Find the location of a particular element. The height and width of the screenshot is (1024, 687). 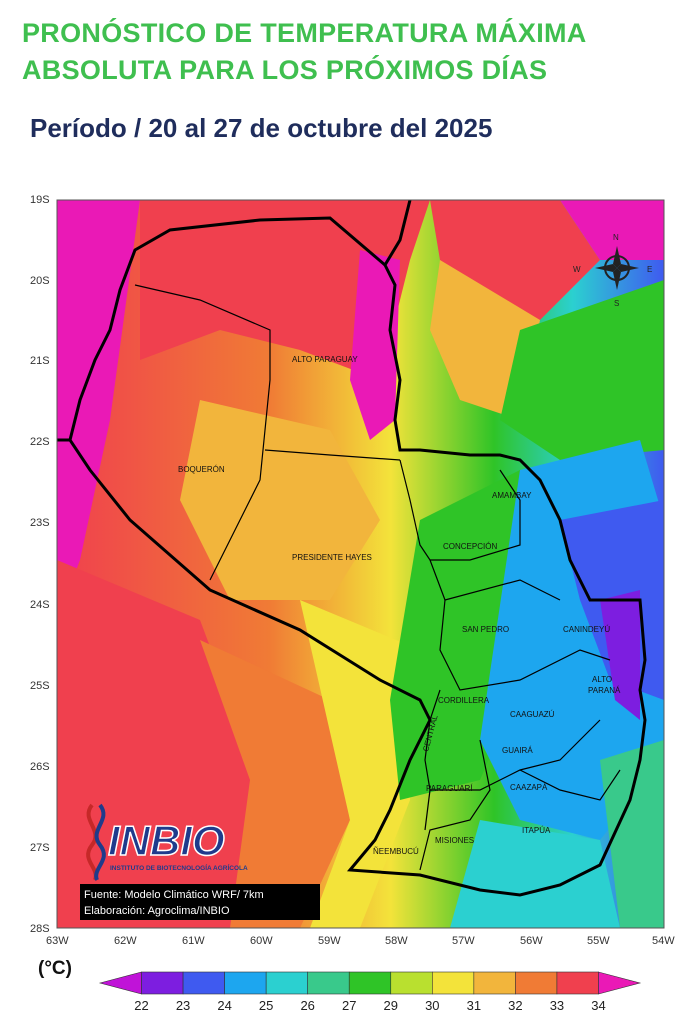

dept-cordillera: CORDILLERA is located at coordinates (464, 700).